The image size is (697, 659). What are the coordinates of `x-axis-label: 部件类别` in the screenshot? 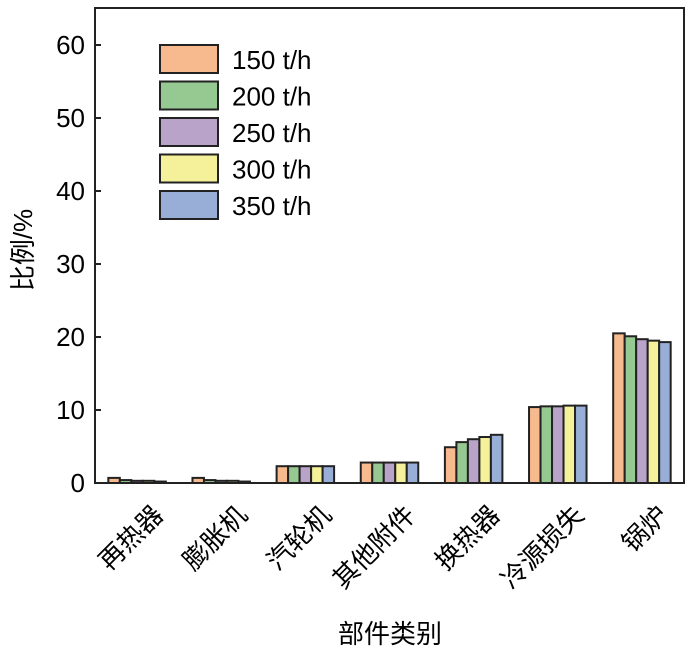 It's located at (390, 634).